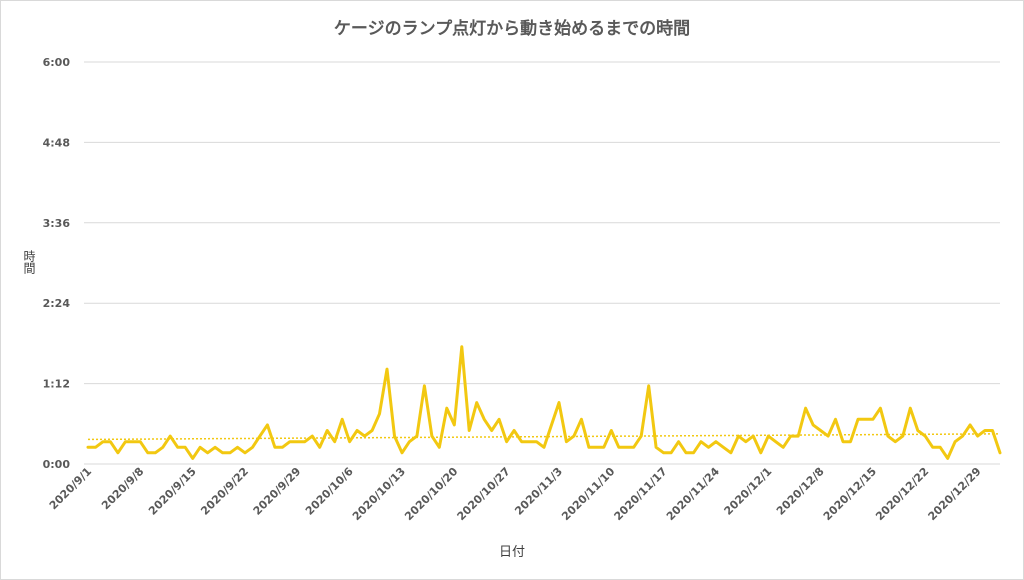 This screenshot has height=580, width=1024. I want to click on y-tick-label: 2:24, so click(57, 303).